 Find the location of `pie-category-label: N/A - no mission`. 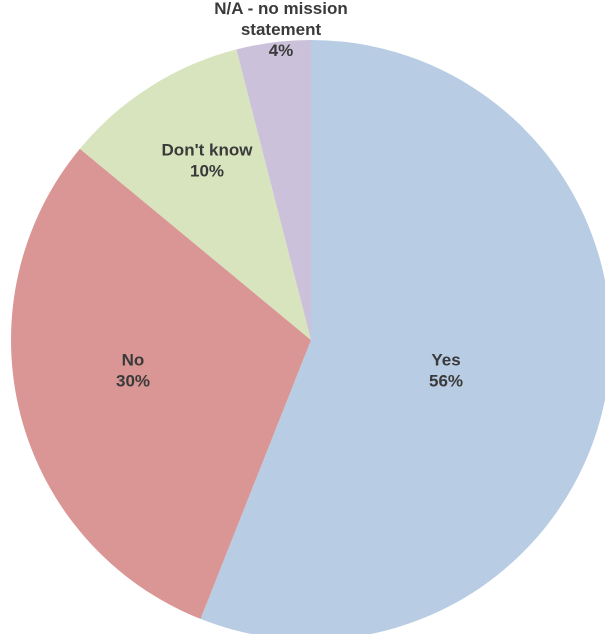

pie-category-label: N/A - no mission is located at coordinates (281, 9).